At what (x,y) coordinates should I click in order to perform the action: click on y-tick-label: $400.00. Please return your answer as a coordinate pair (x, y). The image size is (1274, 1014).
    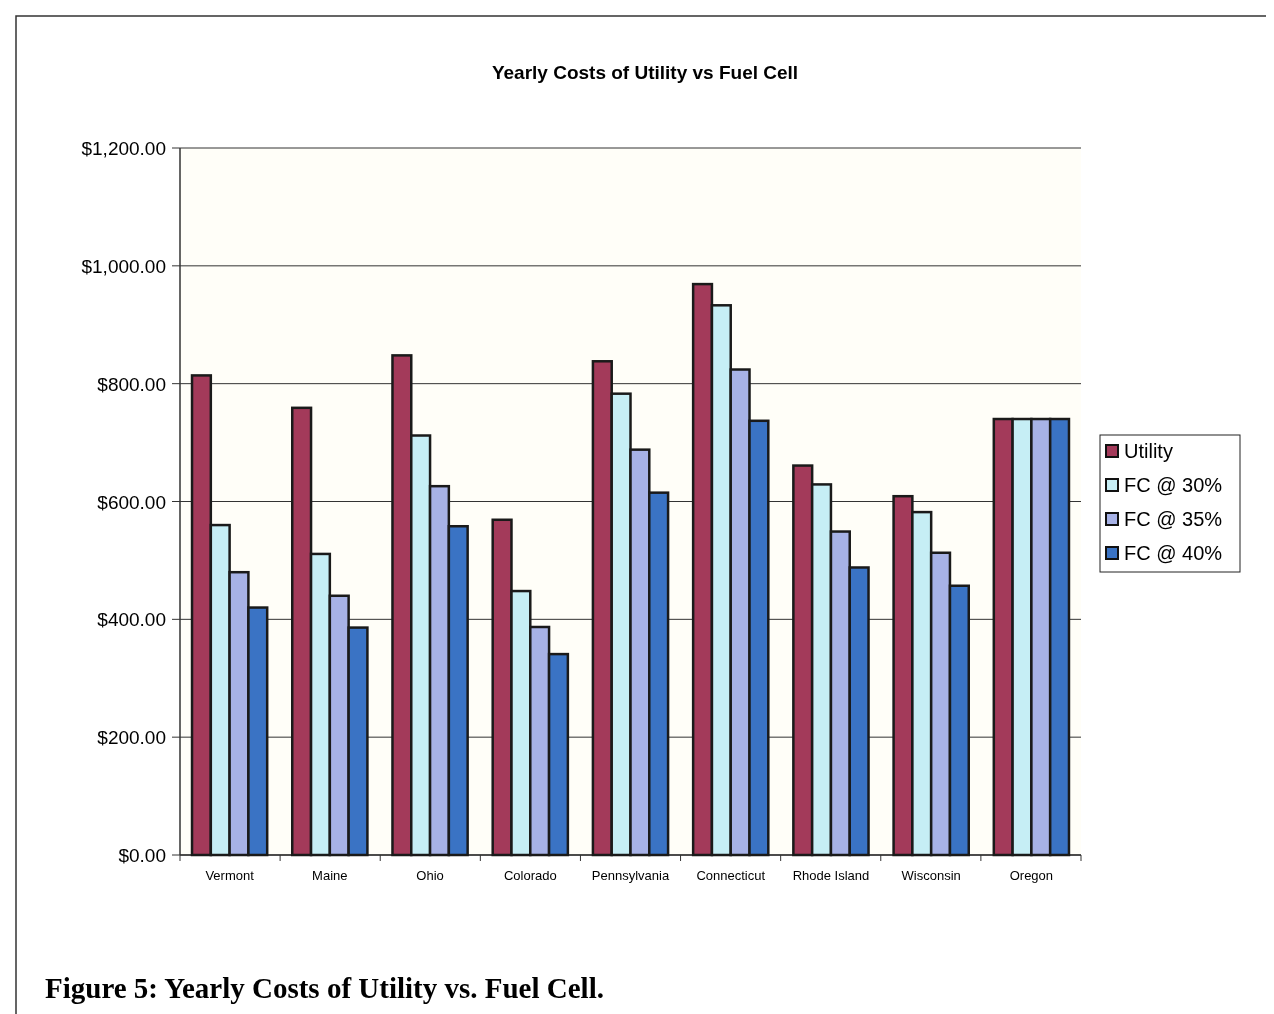
    Looking at the image, I should click on (131, 620).